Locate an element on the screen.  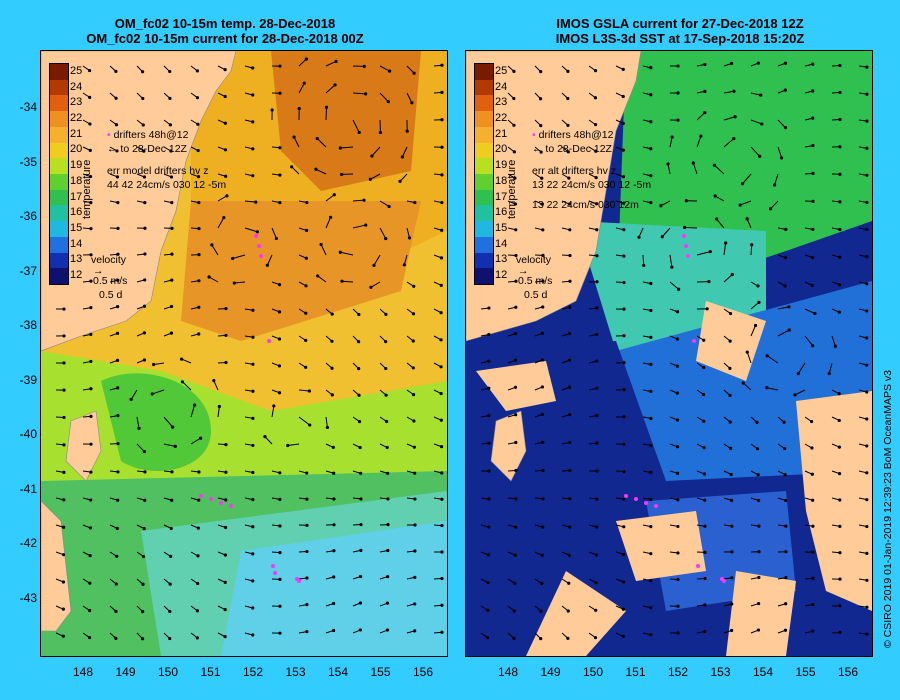
drifter-point is located at coordinates (256, 236).